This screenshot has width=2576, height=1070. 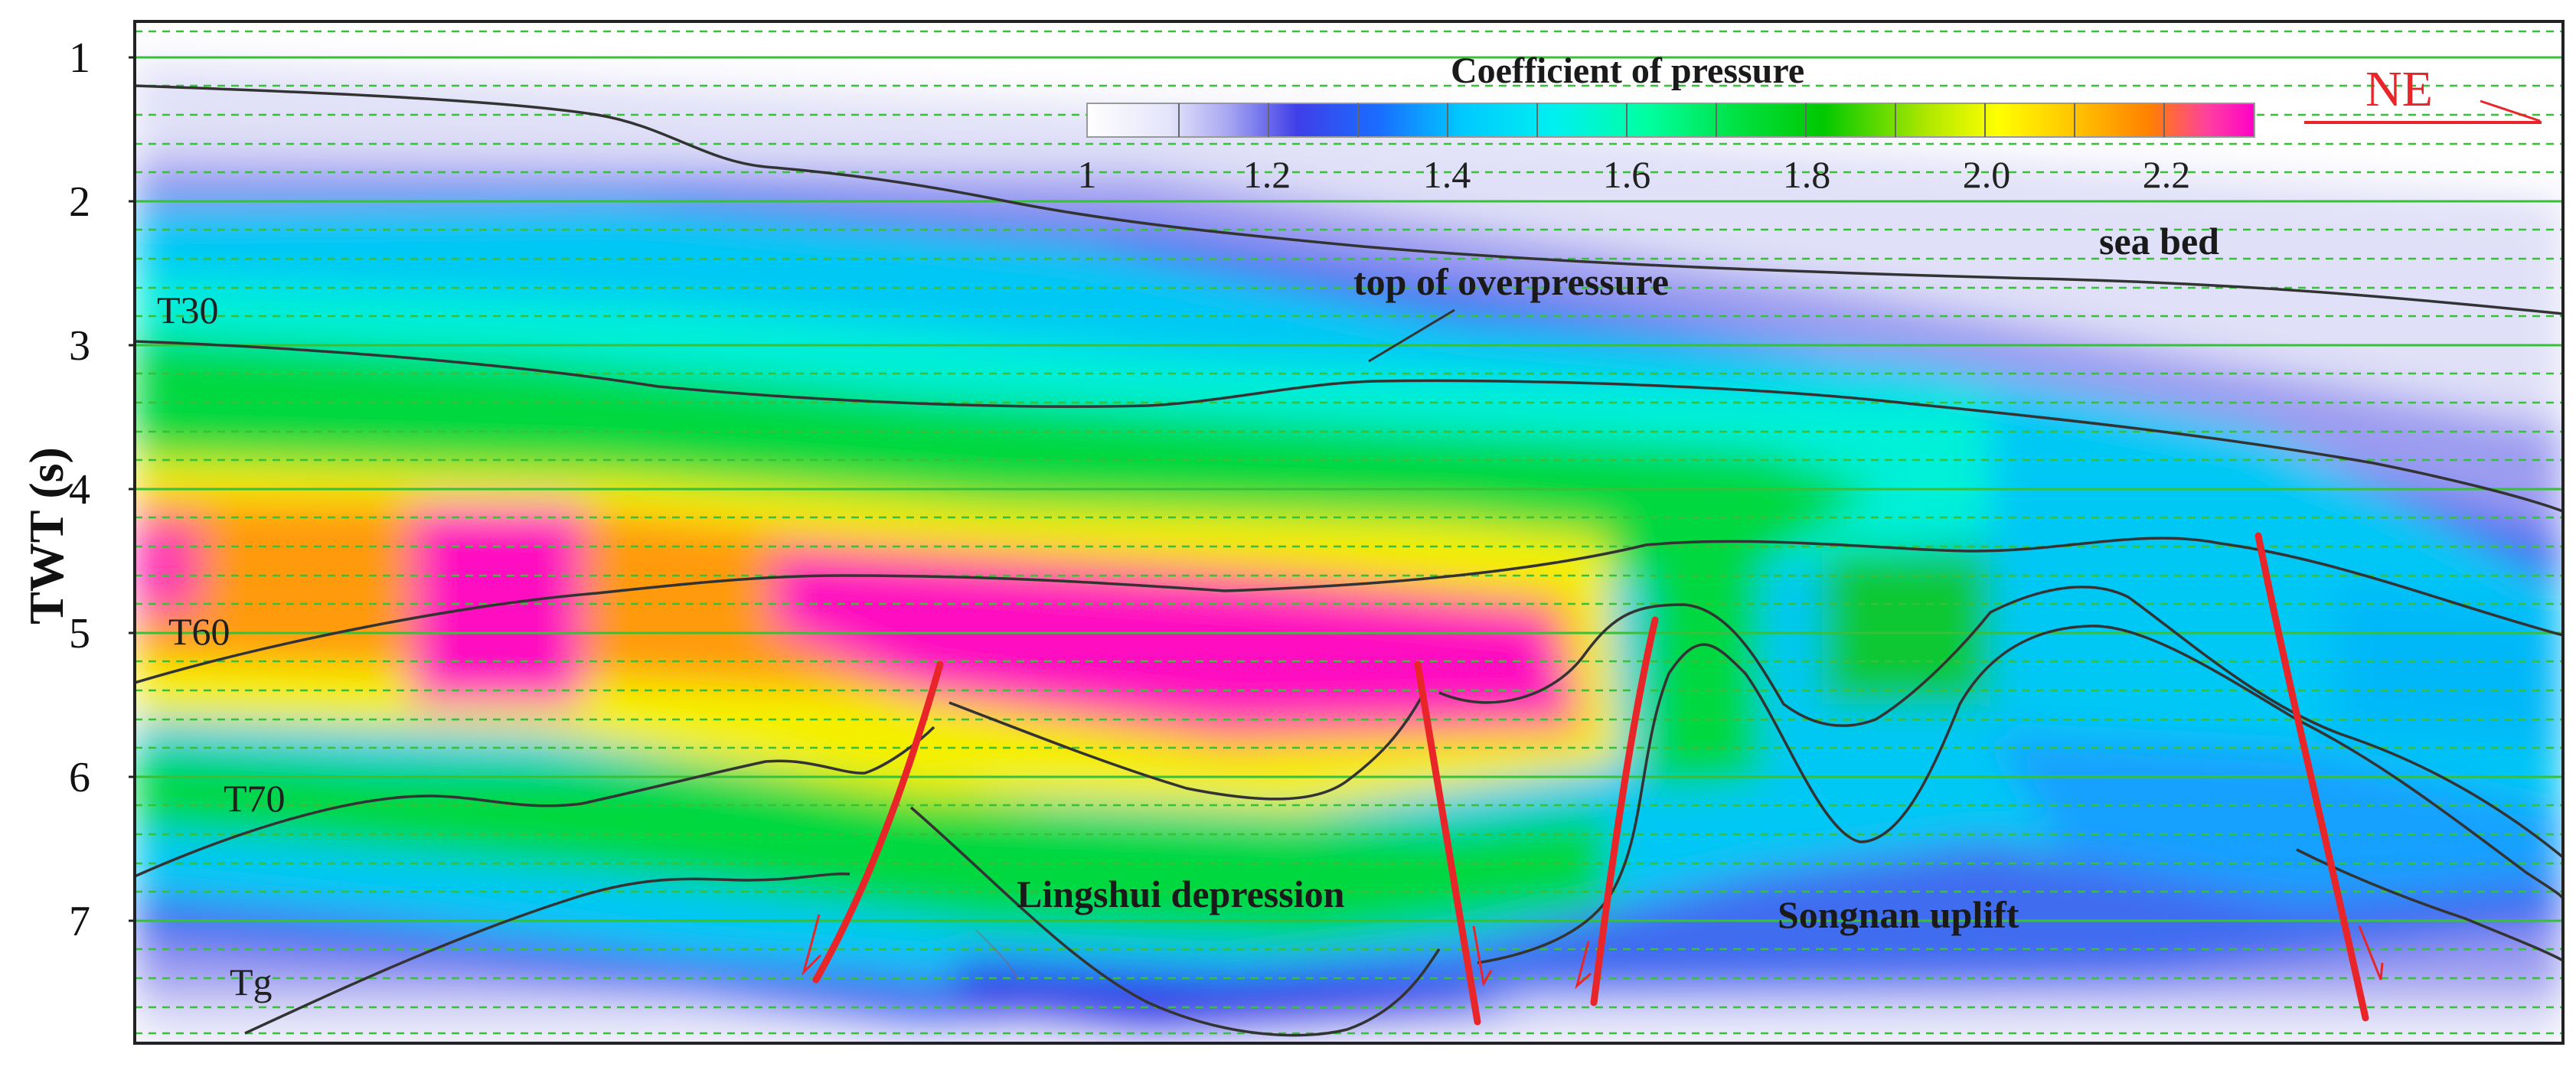 I want to click on y-tick-label: 3, so click(x=79, y=346).